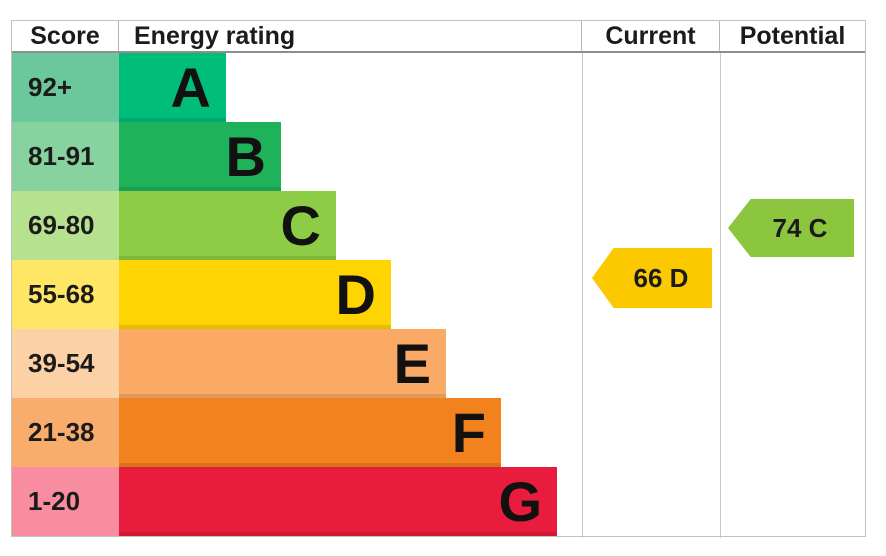 This screenshot has height=556, width=886. I want to click on potential-rating-label: 74 C, so click(800, 227).